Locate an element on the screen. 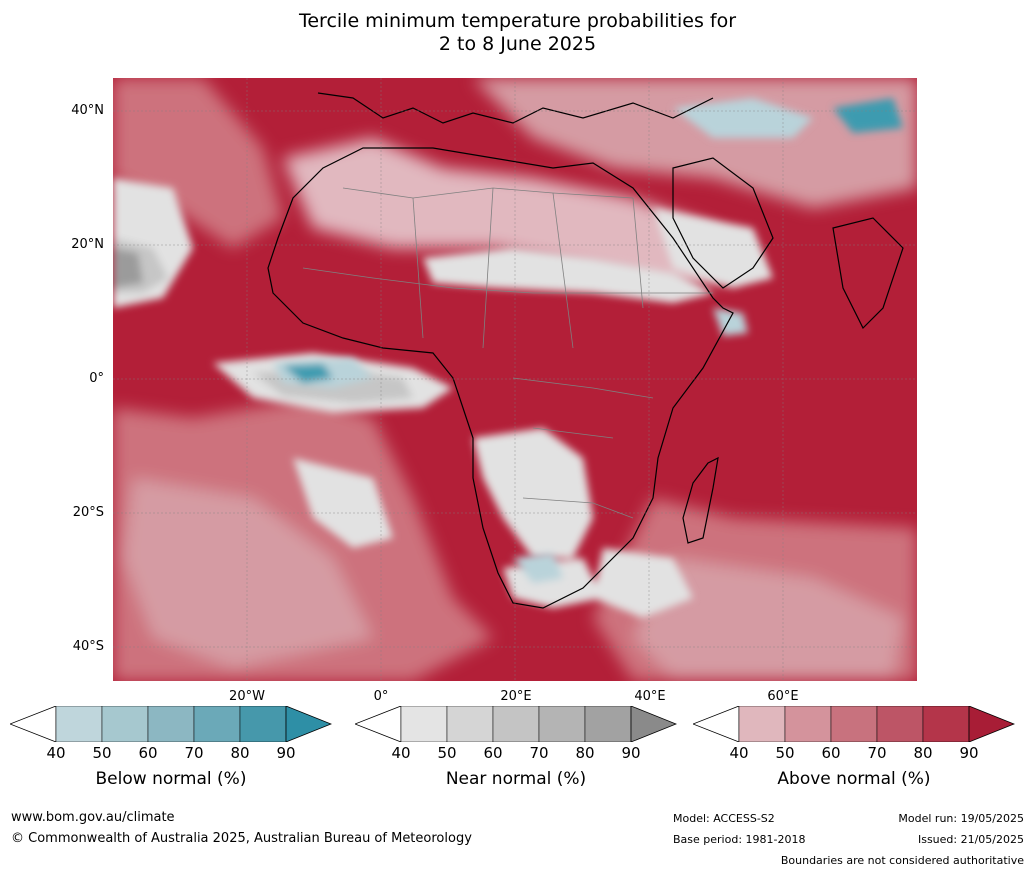 The height and width of the screenshot is (873, 1035). india-coastline is located at coordinates (868, 273).